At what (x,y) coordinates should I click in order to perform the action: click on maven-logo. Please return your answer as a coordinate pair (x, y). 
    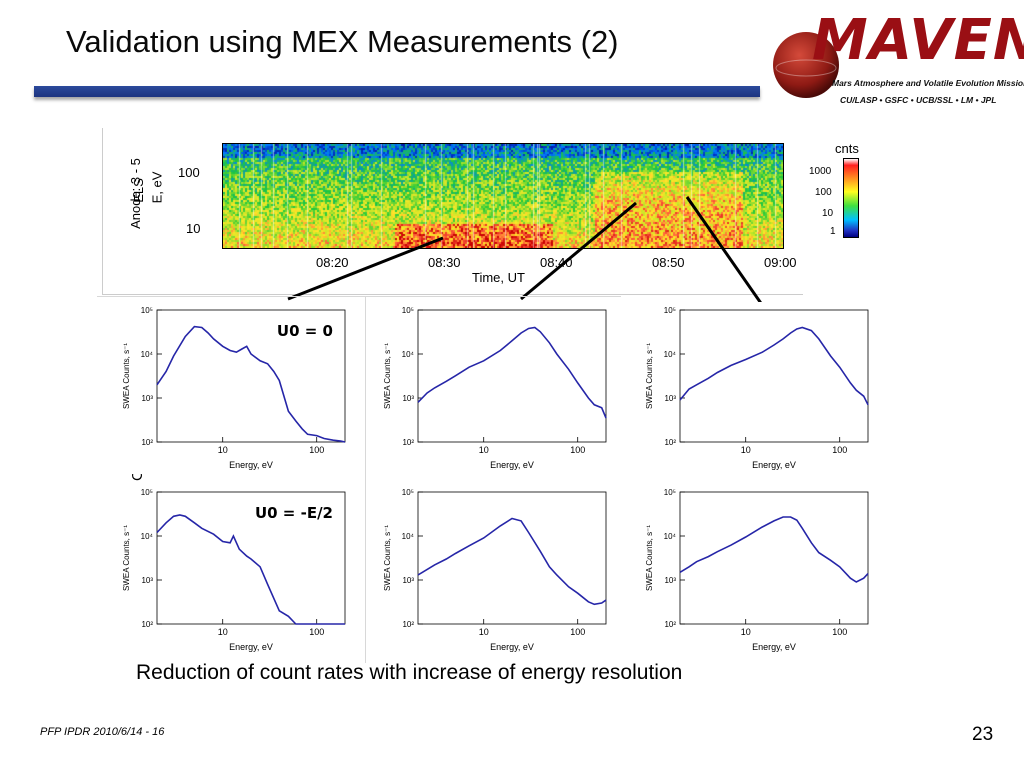
    Looking at the image, I should click on (888, 60).